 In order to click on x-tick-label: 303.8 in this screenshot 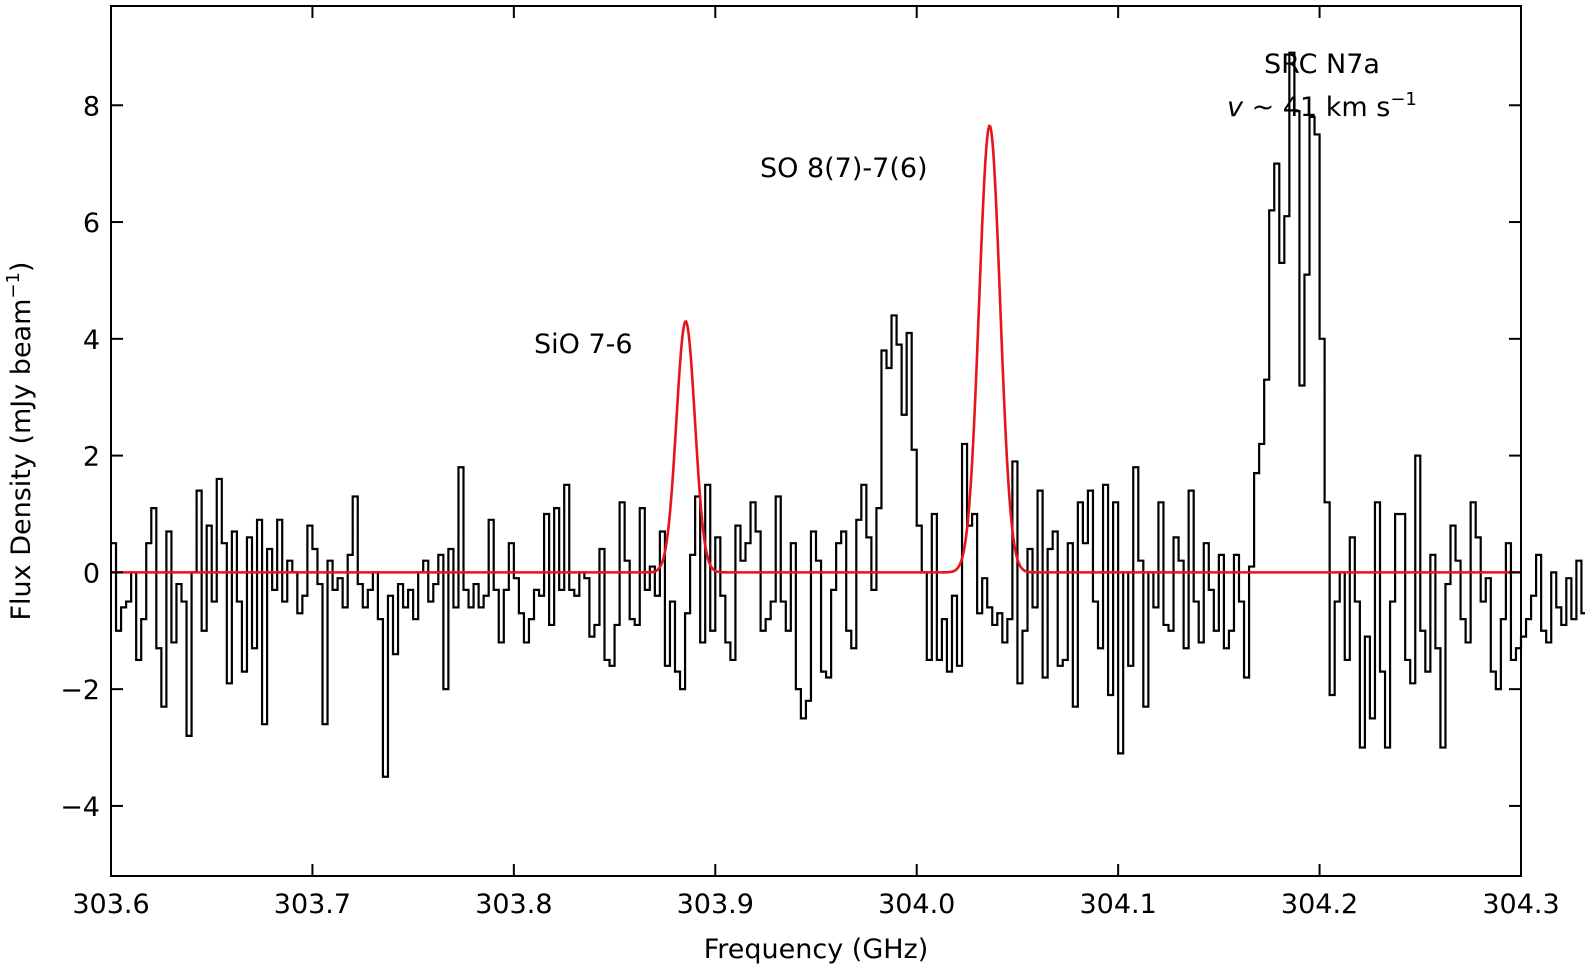, I will do `click(513, 904)`.